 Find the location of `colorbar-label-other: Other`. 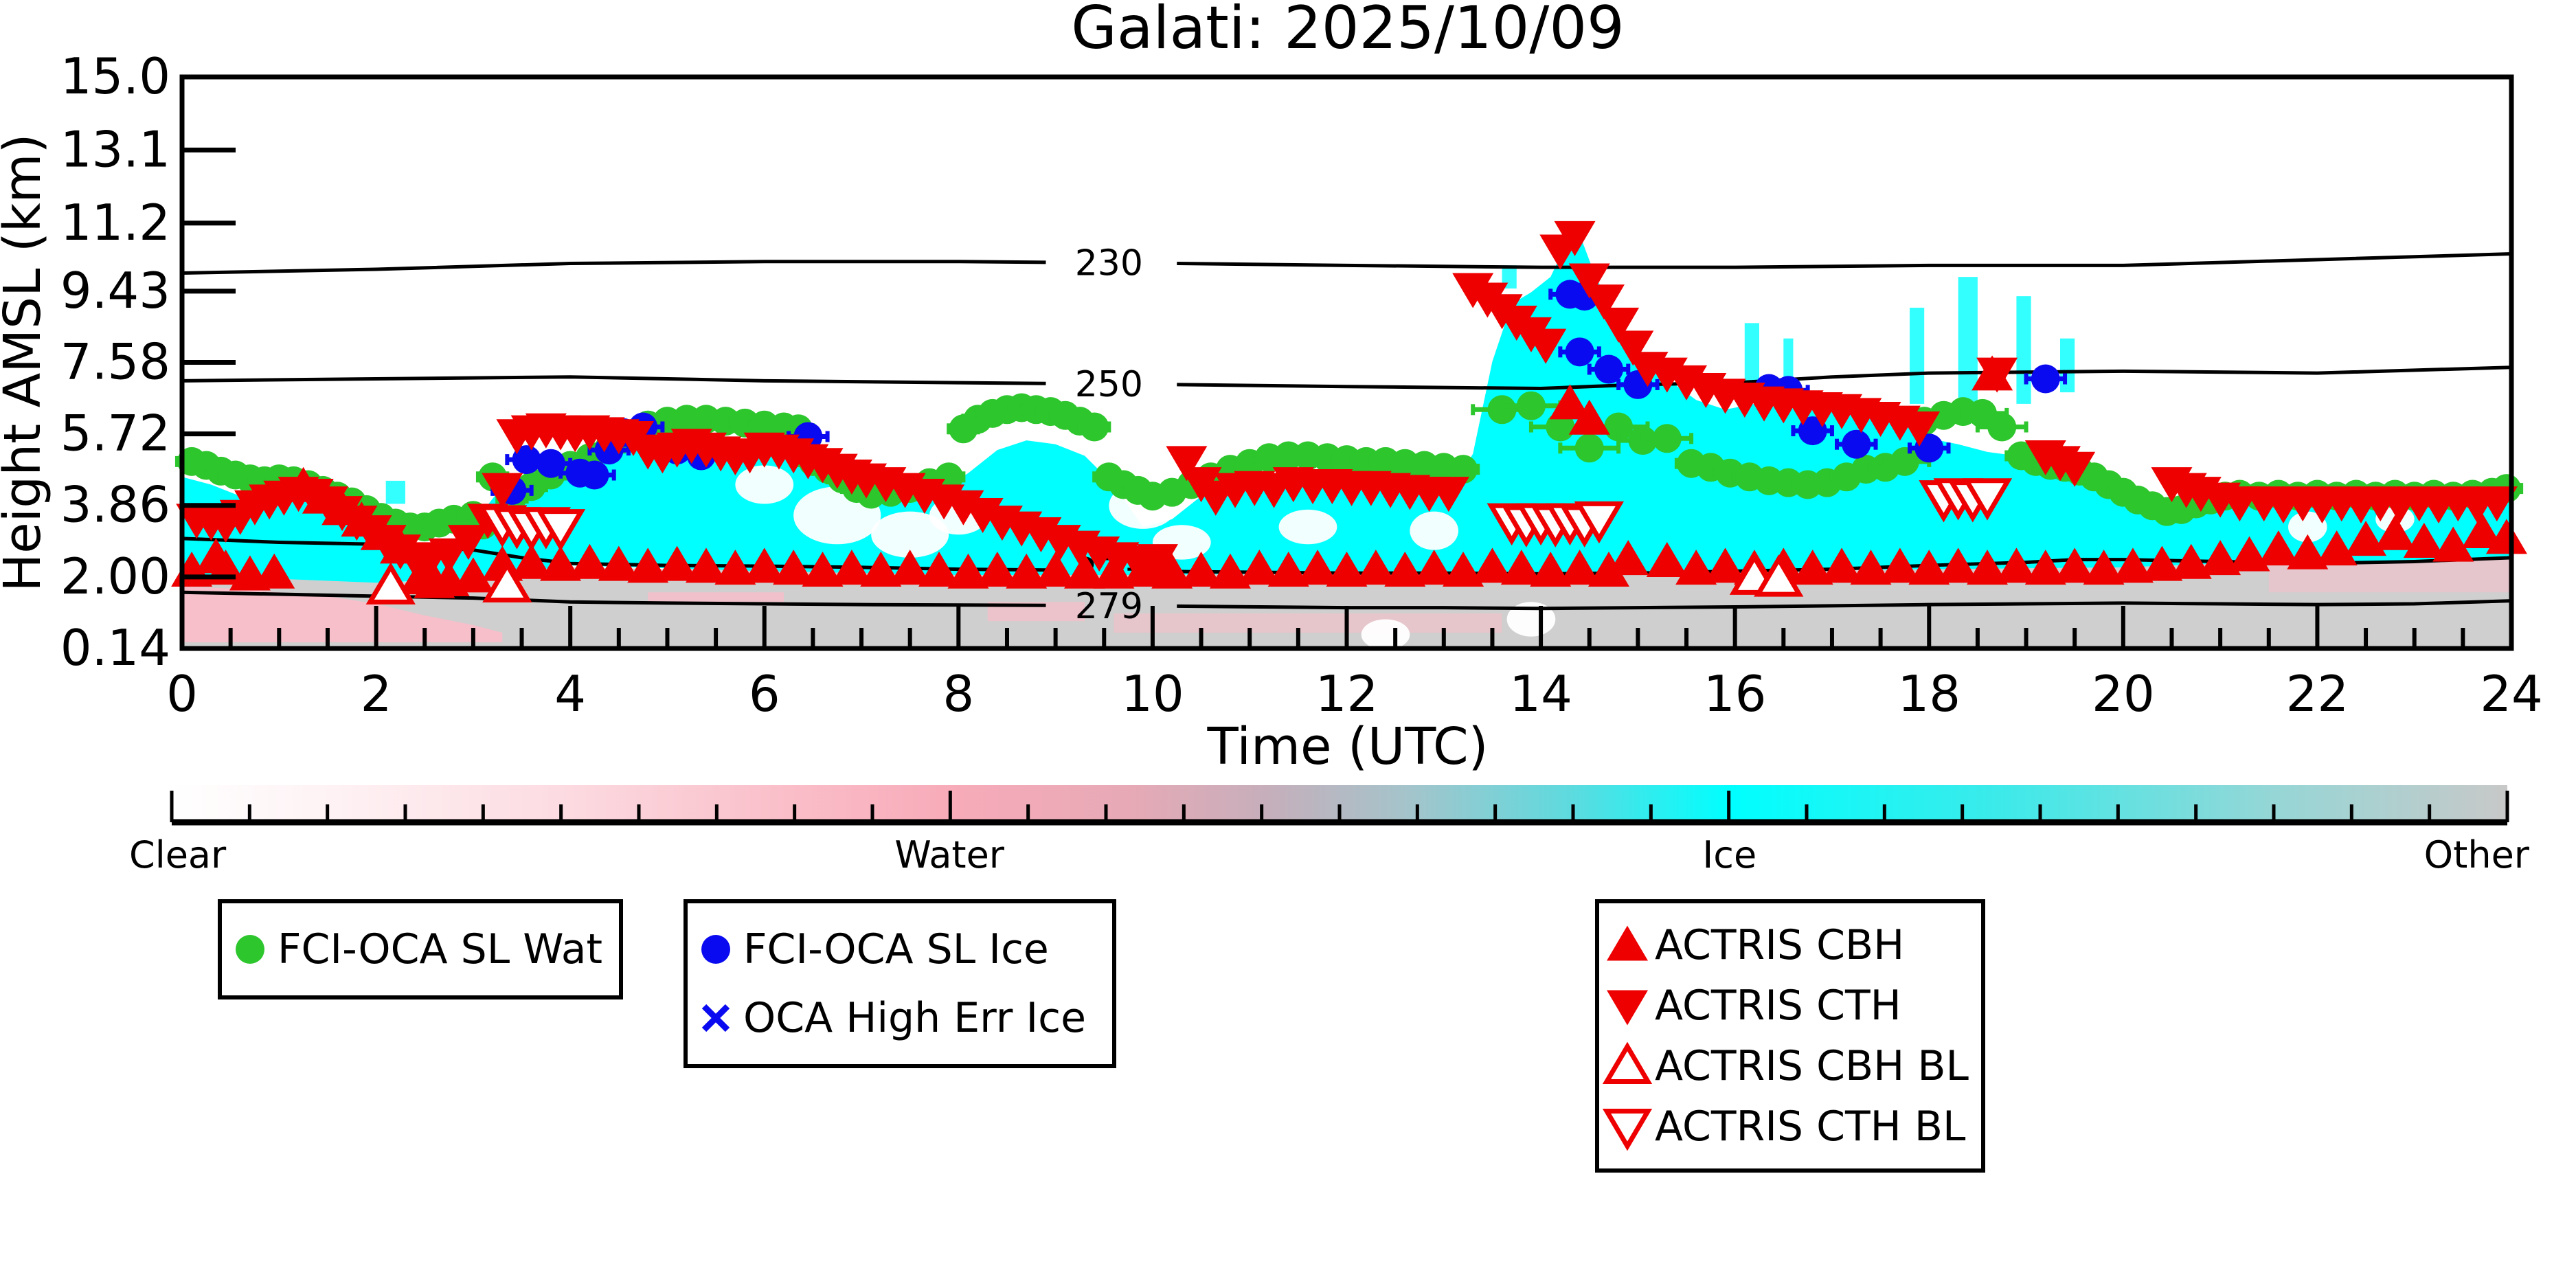

colorbar-label-other: Other is located at coordinates (2477, 855).